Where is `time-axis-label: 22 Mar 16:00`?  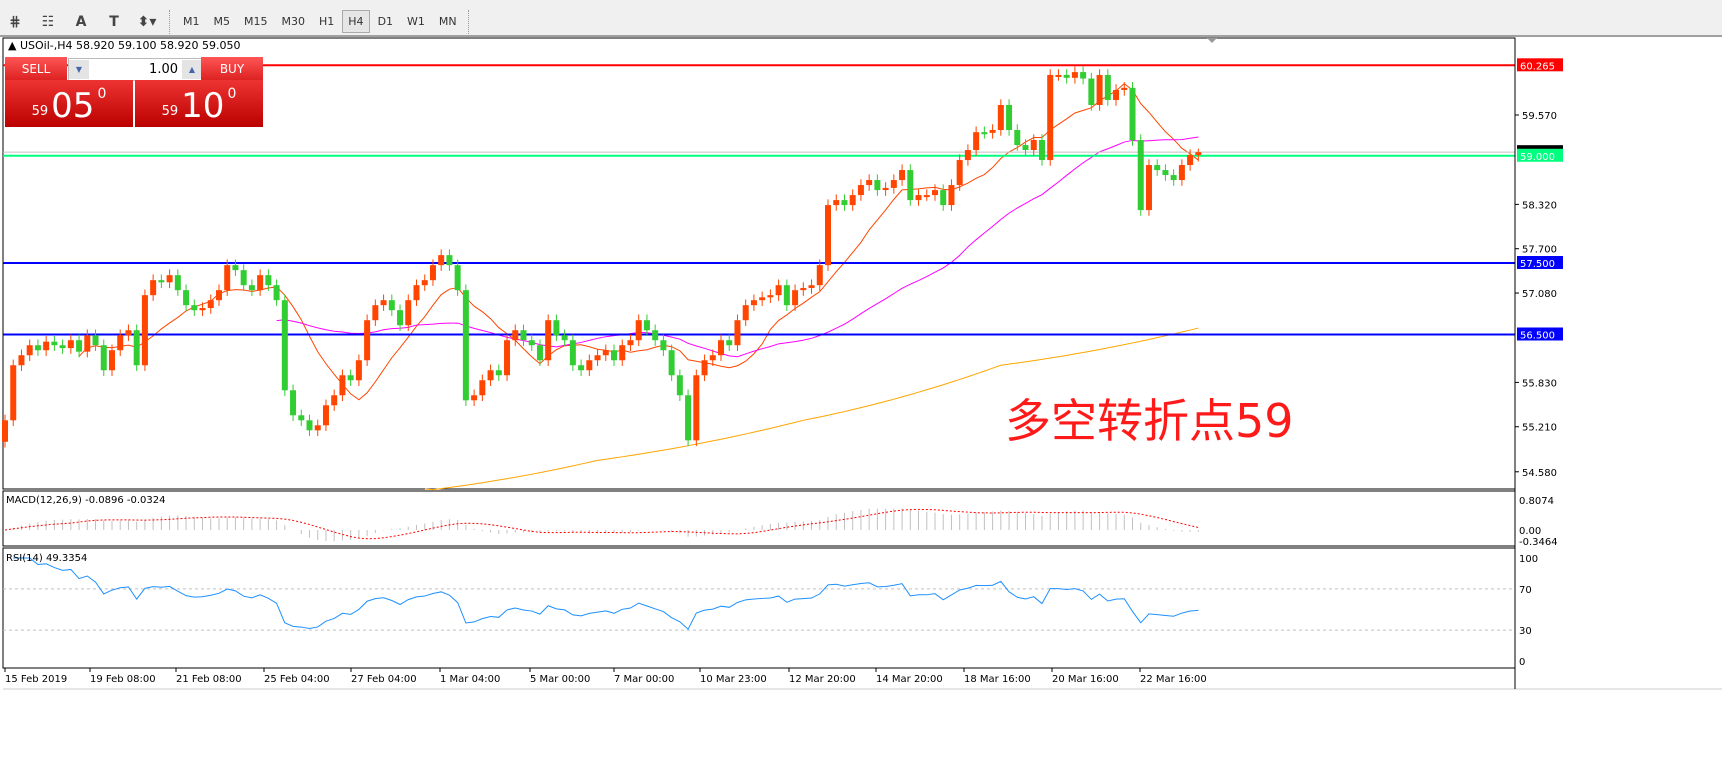 time-axis-label: 22 Mar 16:00 is located at coordinates (1173, 679).